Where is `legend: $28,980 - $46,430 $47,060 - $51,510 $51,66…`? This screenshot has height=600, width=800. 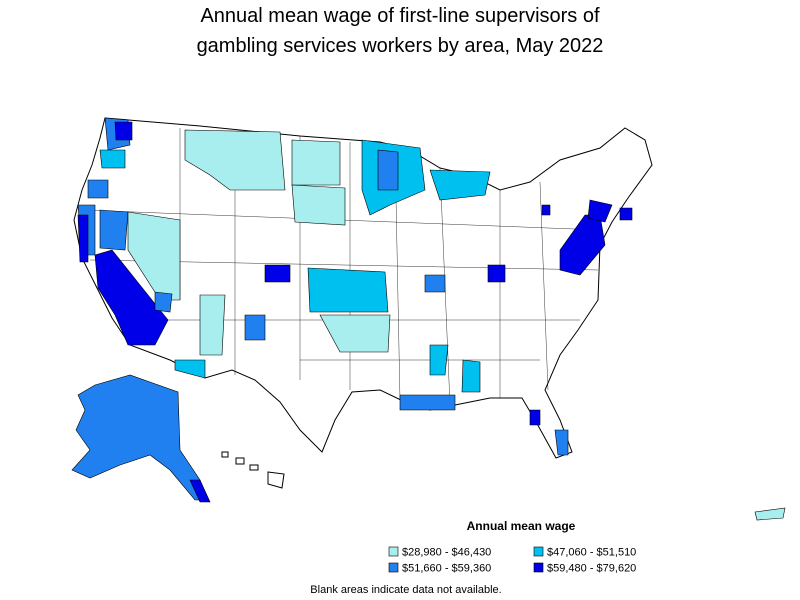
legend: $28,980 - $46,430 $47,060 - $51,510 $51,66… is located at coordinates (512, 560).